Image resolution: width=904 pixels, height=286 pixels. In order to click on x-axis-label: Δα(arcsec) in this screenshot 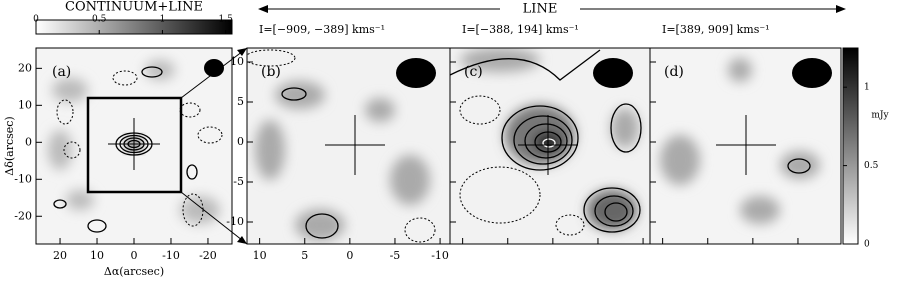, I will do `click(134, 271)`.